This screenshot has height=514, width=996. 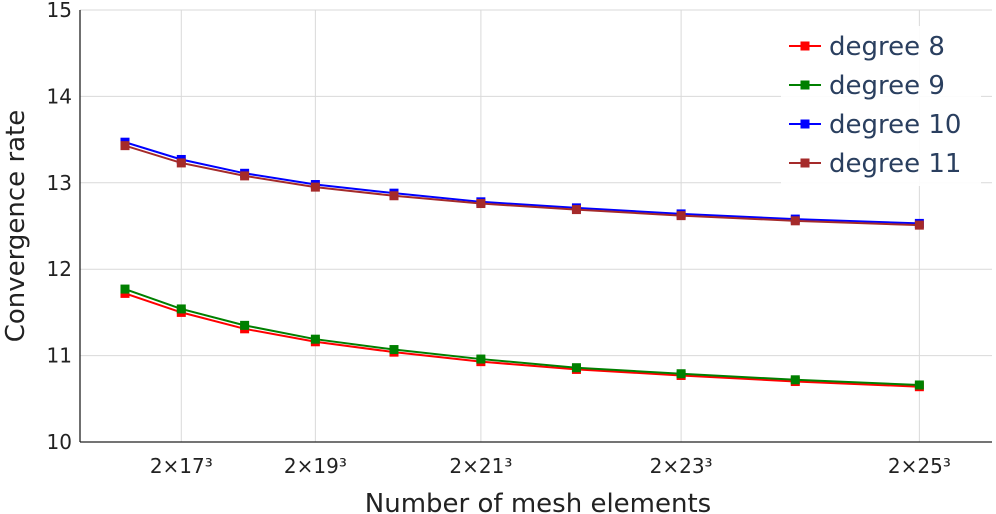 What do you see at coordinates (16, 226) in the screenshot?
I see `y-axis-title: Convergence rate` at bounding box center [16, 226].